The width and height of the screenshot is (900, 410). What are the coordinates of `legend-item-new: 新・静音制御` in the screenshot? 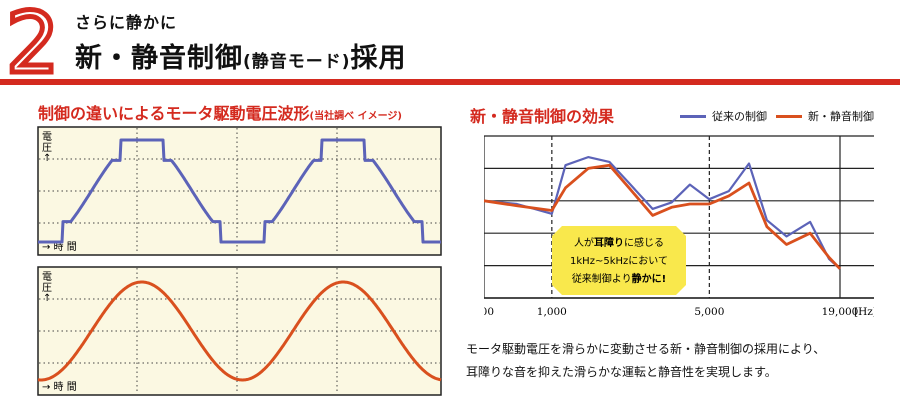 It's located at (825, 116).